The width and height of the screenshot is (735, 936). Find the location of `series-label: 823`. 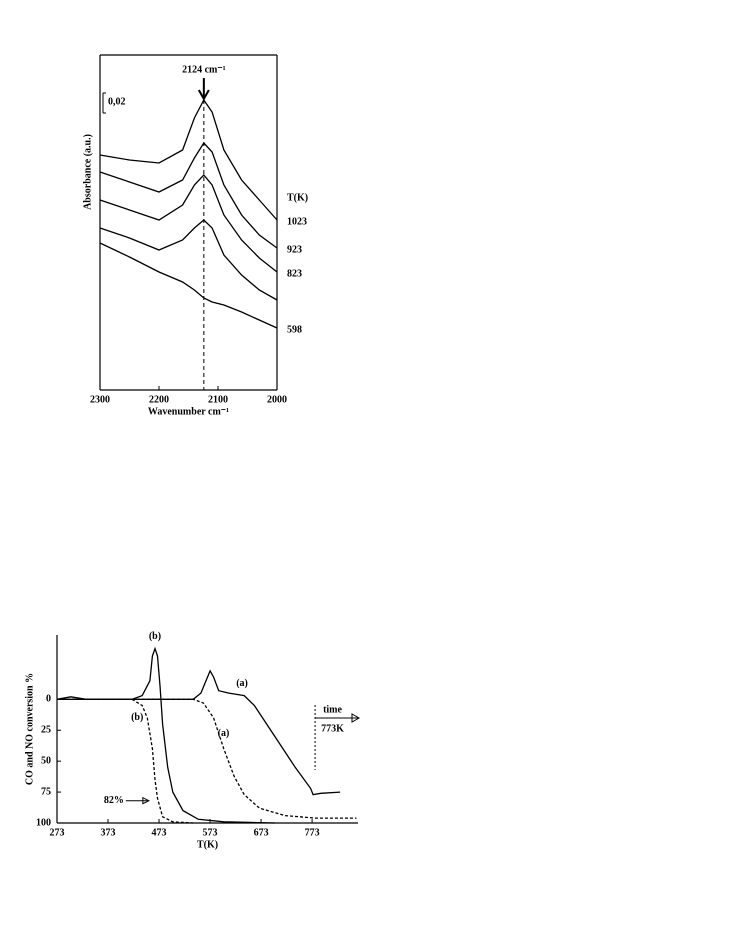

series-label: 823 is located at coordinates (294, 273).